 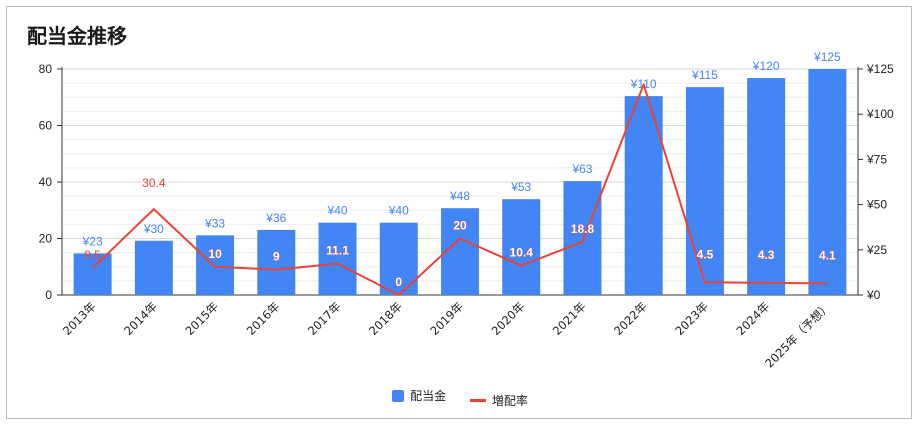 What do you see at coordinates (460, 398) in the screenshot?
I see `chart-legend: 配当金 増配率` at bounding box center [460, 398].